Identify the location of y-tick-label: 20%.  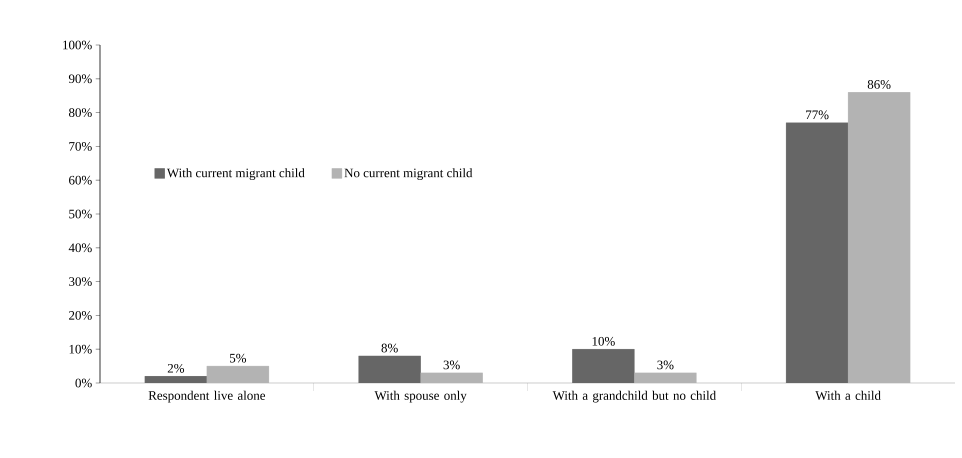
(80, 315).